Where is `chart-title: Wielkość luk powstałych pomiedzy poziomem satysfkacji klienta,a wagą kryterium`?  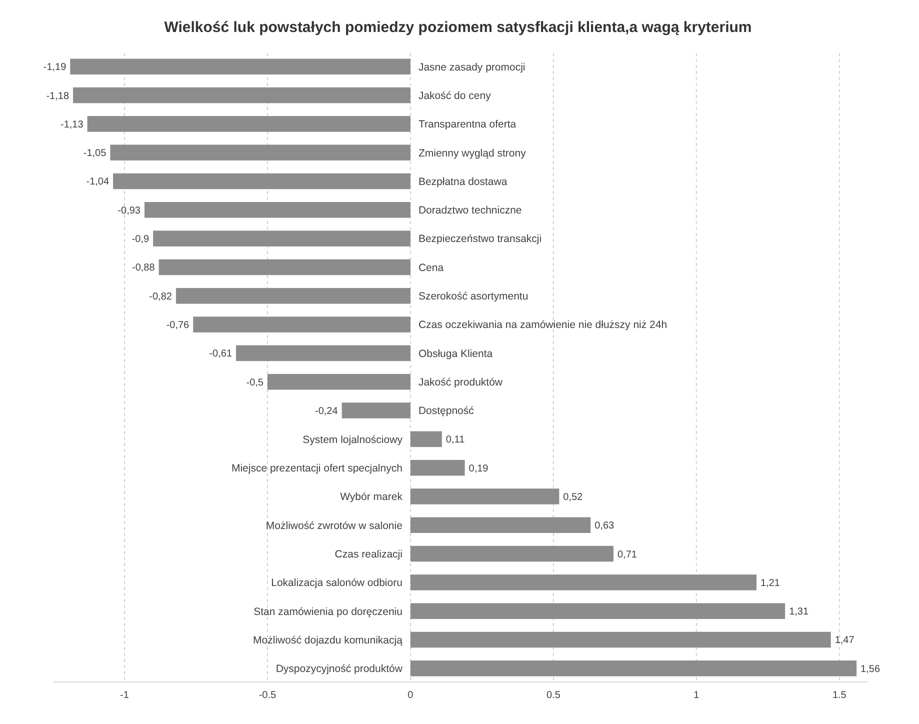
chart-title: Wielkość luk powstałych pomiedzy poziomem satysfkacji klienta,a wagą kryterium is located at coordinates (458, 27).